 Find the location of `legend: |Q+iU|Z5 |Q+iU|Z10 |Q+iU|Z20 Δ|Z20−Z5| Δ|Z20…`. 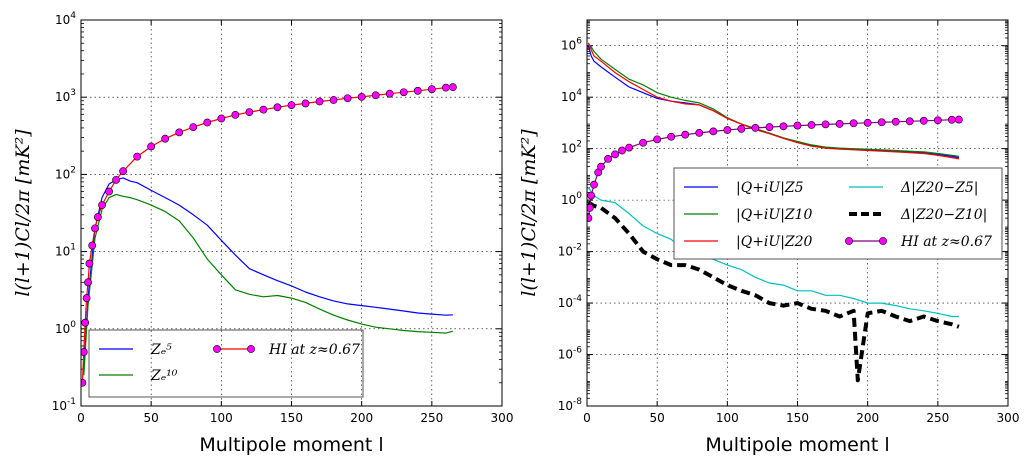

legend: |Q+iU|Z5 |Q+iU|Z10 |Q+iU|Z20 Δ|Z20−Z5| Δ|Z20… is located at coordinates (838, 213).